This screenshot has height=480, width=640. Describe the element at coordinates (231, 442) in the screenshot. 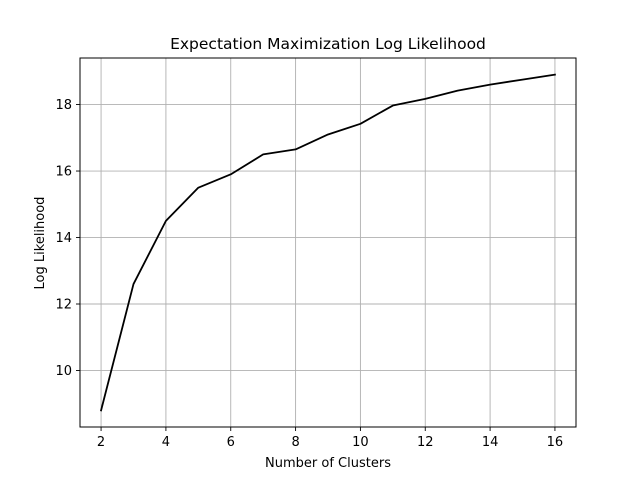

I see `x-tick-label: 6` at that location.